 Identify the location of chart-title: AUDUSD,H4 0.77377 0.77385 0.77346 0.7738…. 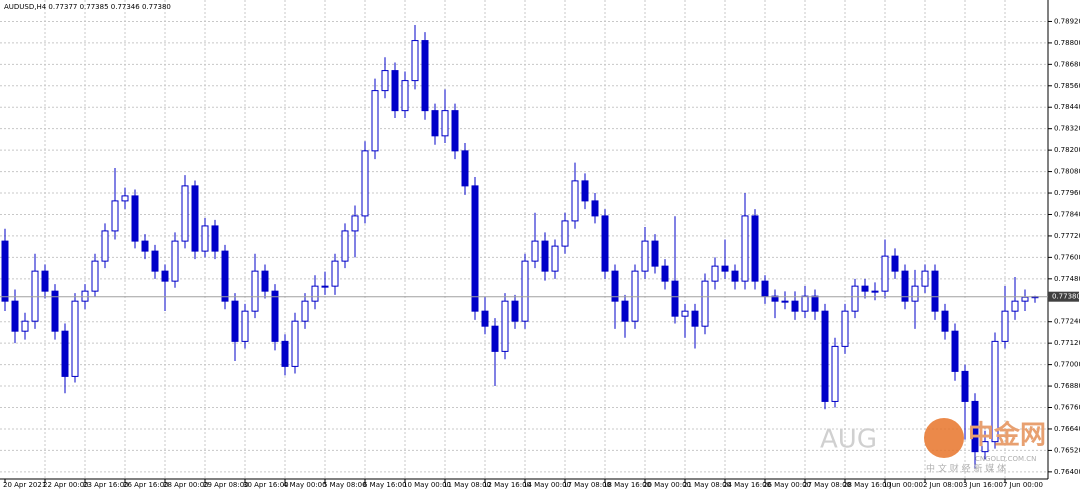
(87, 7).